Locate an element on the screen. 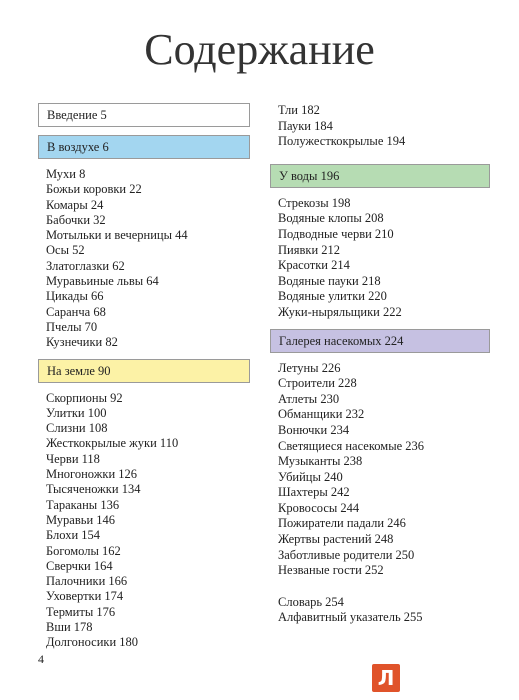 This screenshot has height=700, width=519. section-heading: На земле 90 is located at coordinates (144, 370).